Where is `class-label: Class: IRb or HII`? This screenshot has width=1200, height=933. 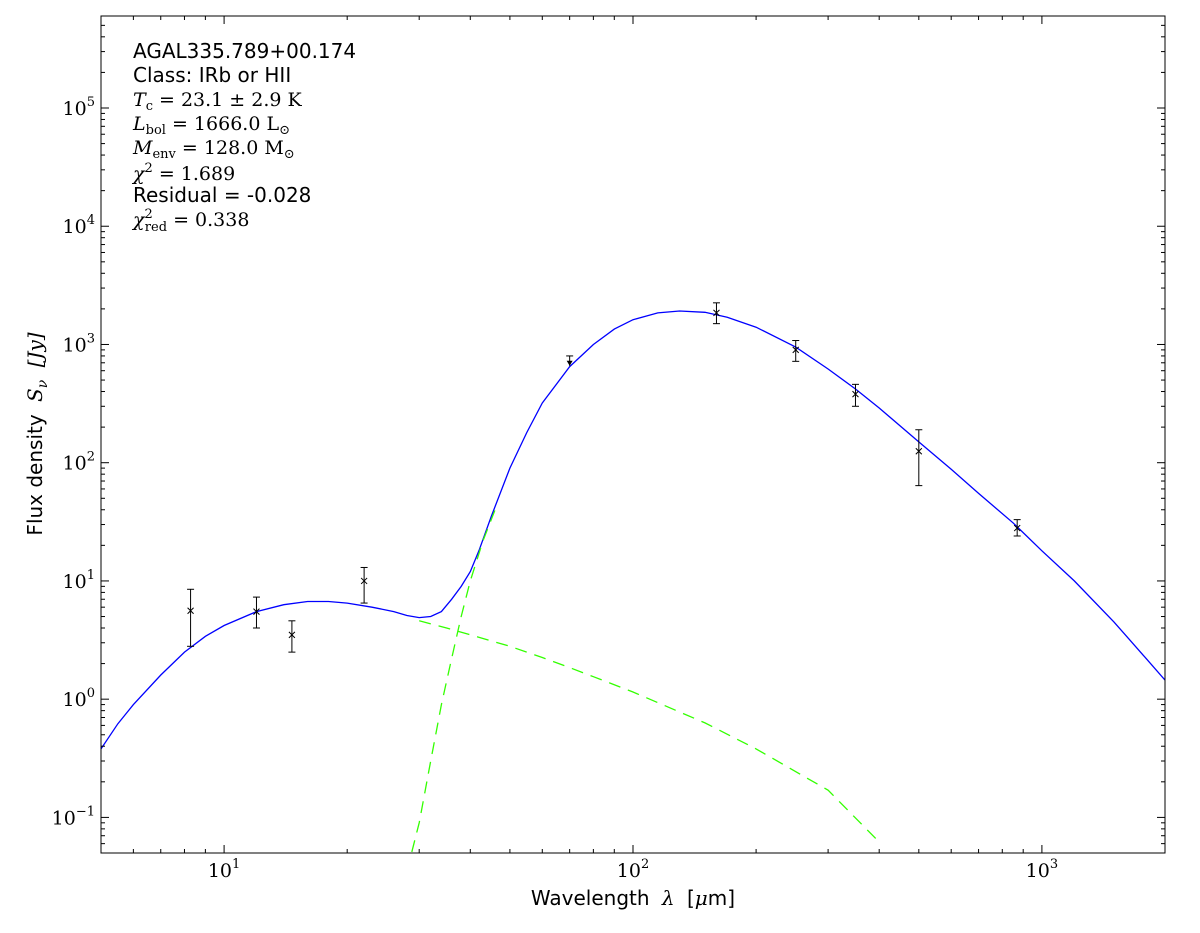
class-label: Class: IRb or HII is located at coordinates (212, 75).